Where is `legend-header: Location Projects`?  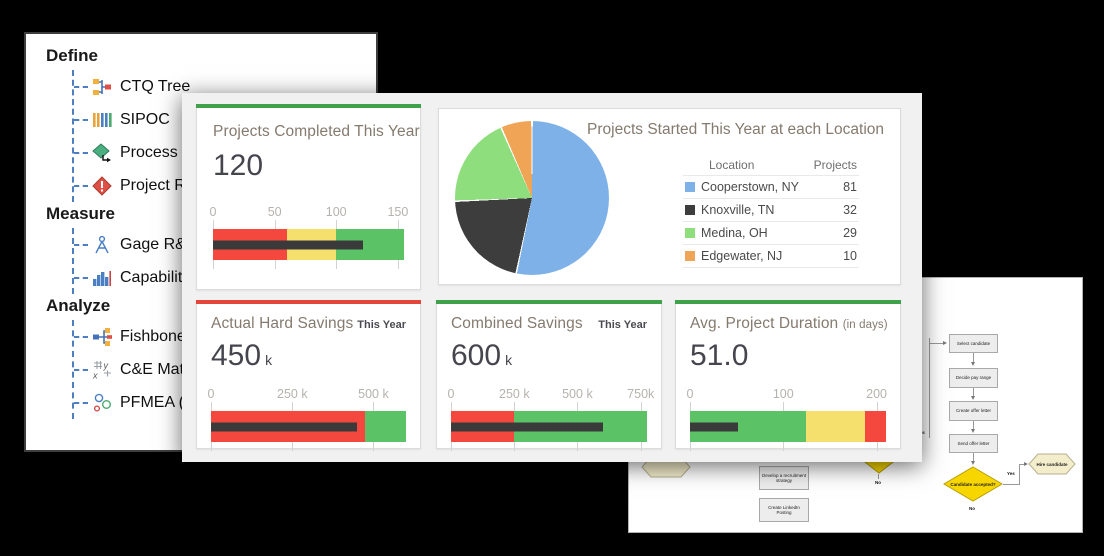 legend-header: Location Projects is located at coordinates (783, 165).